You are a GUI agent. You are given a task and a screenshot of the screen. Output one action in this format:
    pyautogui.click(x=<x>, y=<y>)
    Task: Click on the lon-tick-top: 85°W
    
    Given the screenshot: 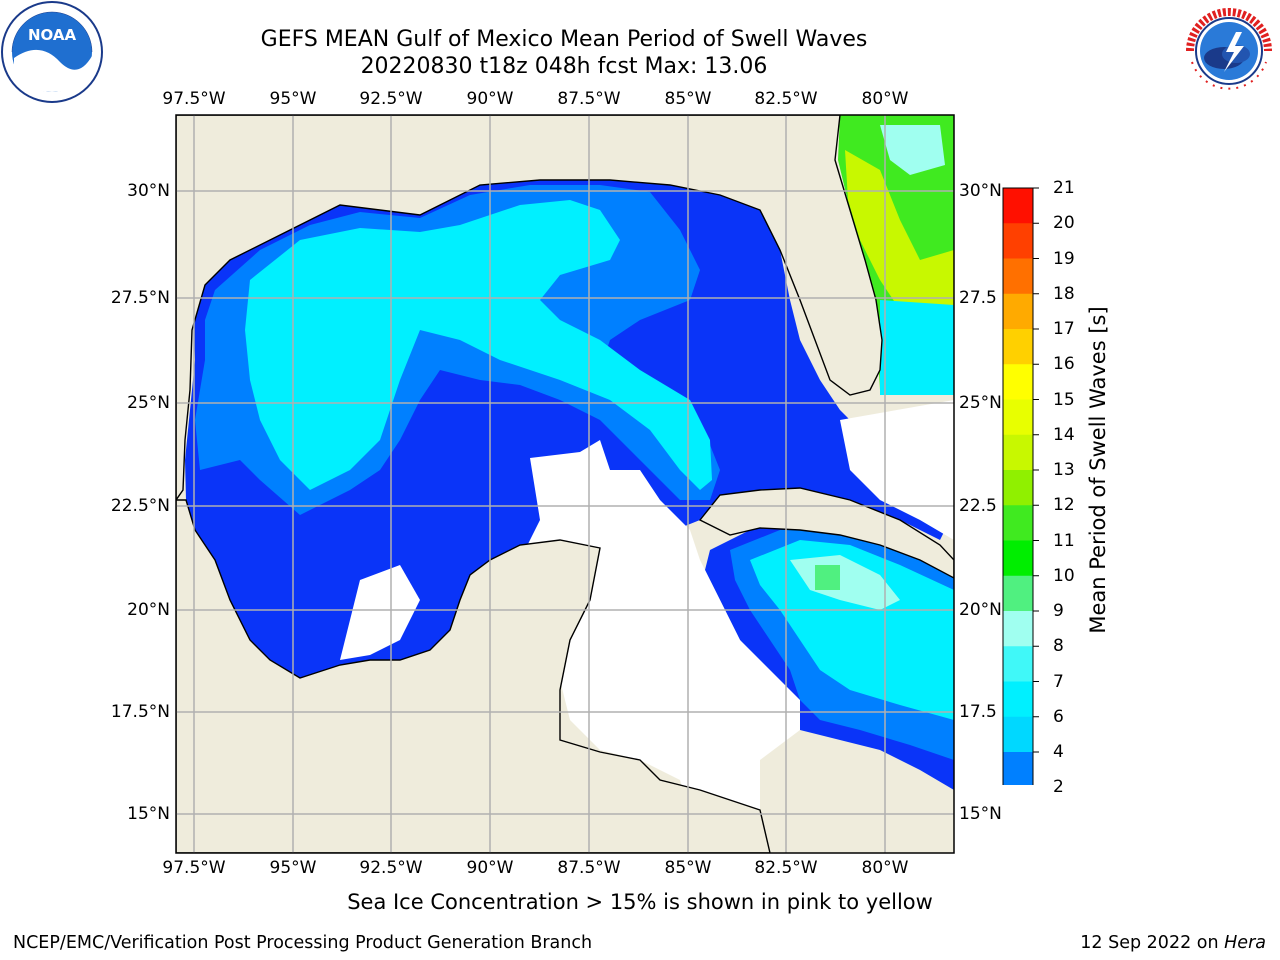 What is the action you would take?
    pyautogui.click(x=688, y=99)
    